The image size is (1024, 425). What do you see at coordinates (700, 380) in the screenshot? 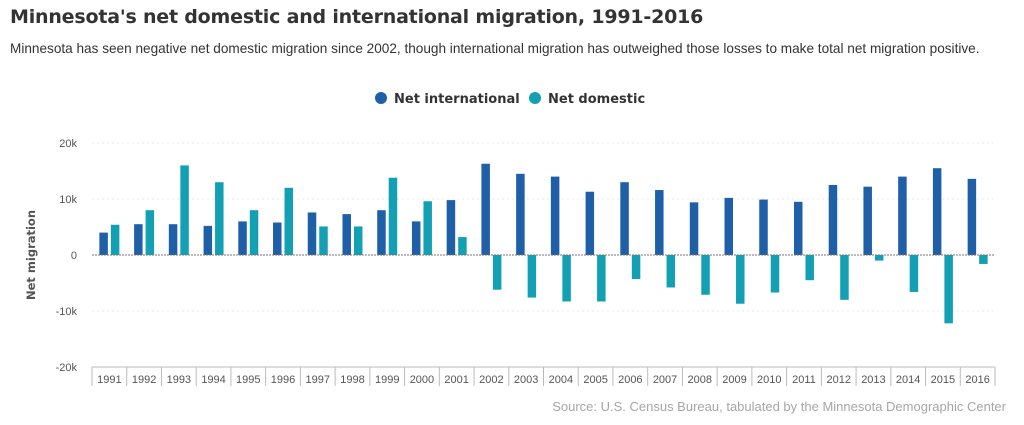
I see `x-tick-label: 2008` at bounding box center [700, 380].